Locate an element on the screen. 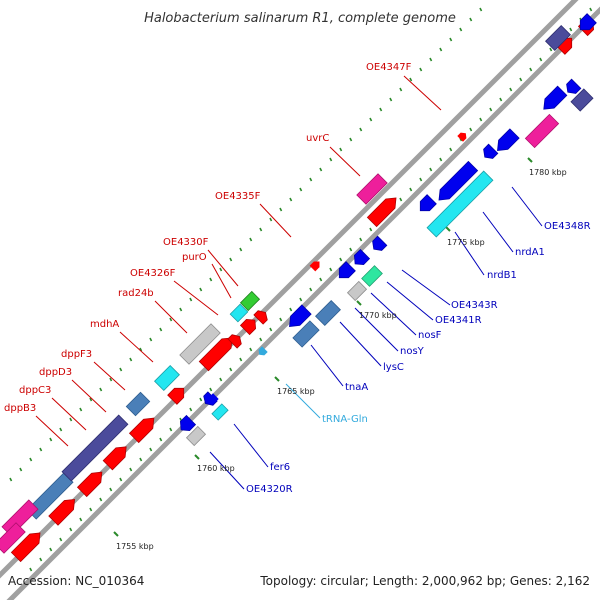  leader-OE4347F is located at coordinates (422, 93).